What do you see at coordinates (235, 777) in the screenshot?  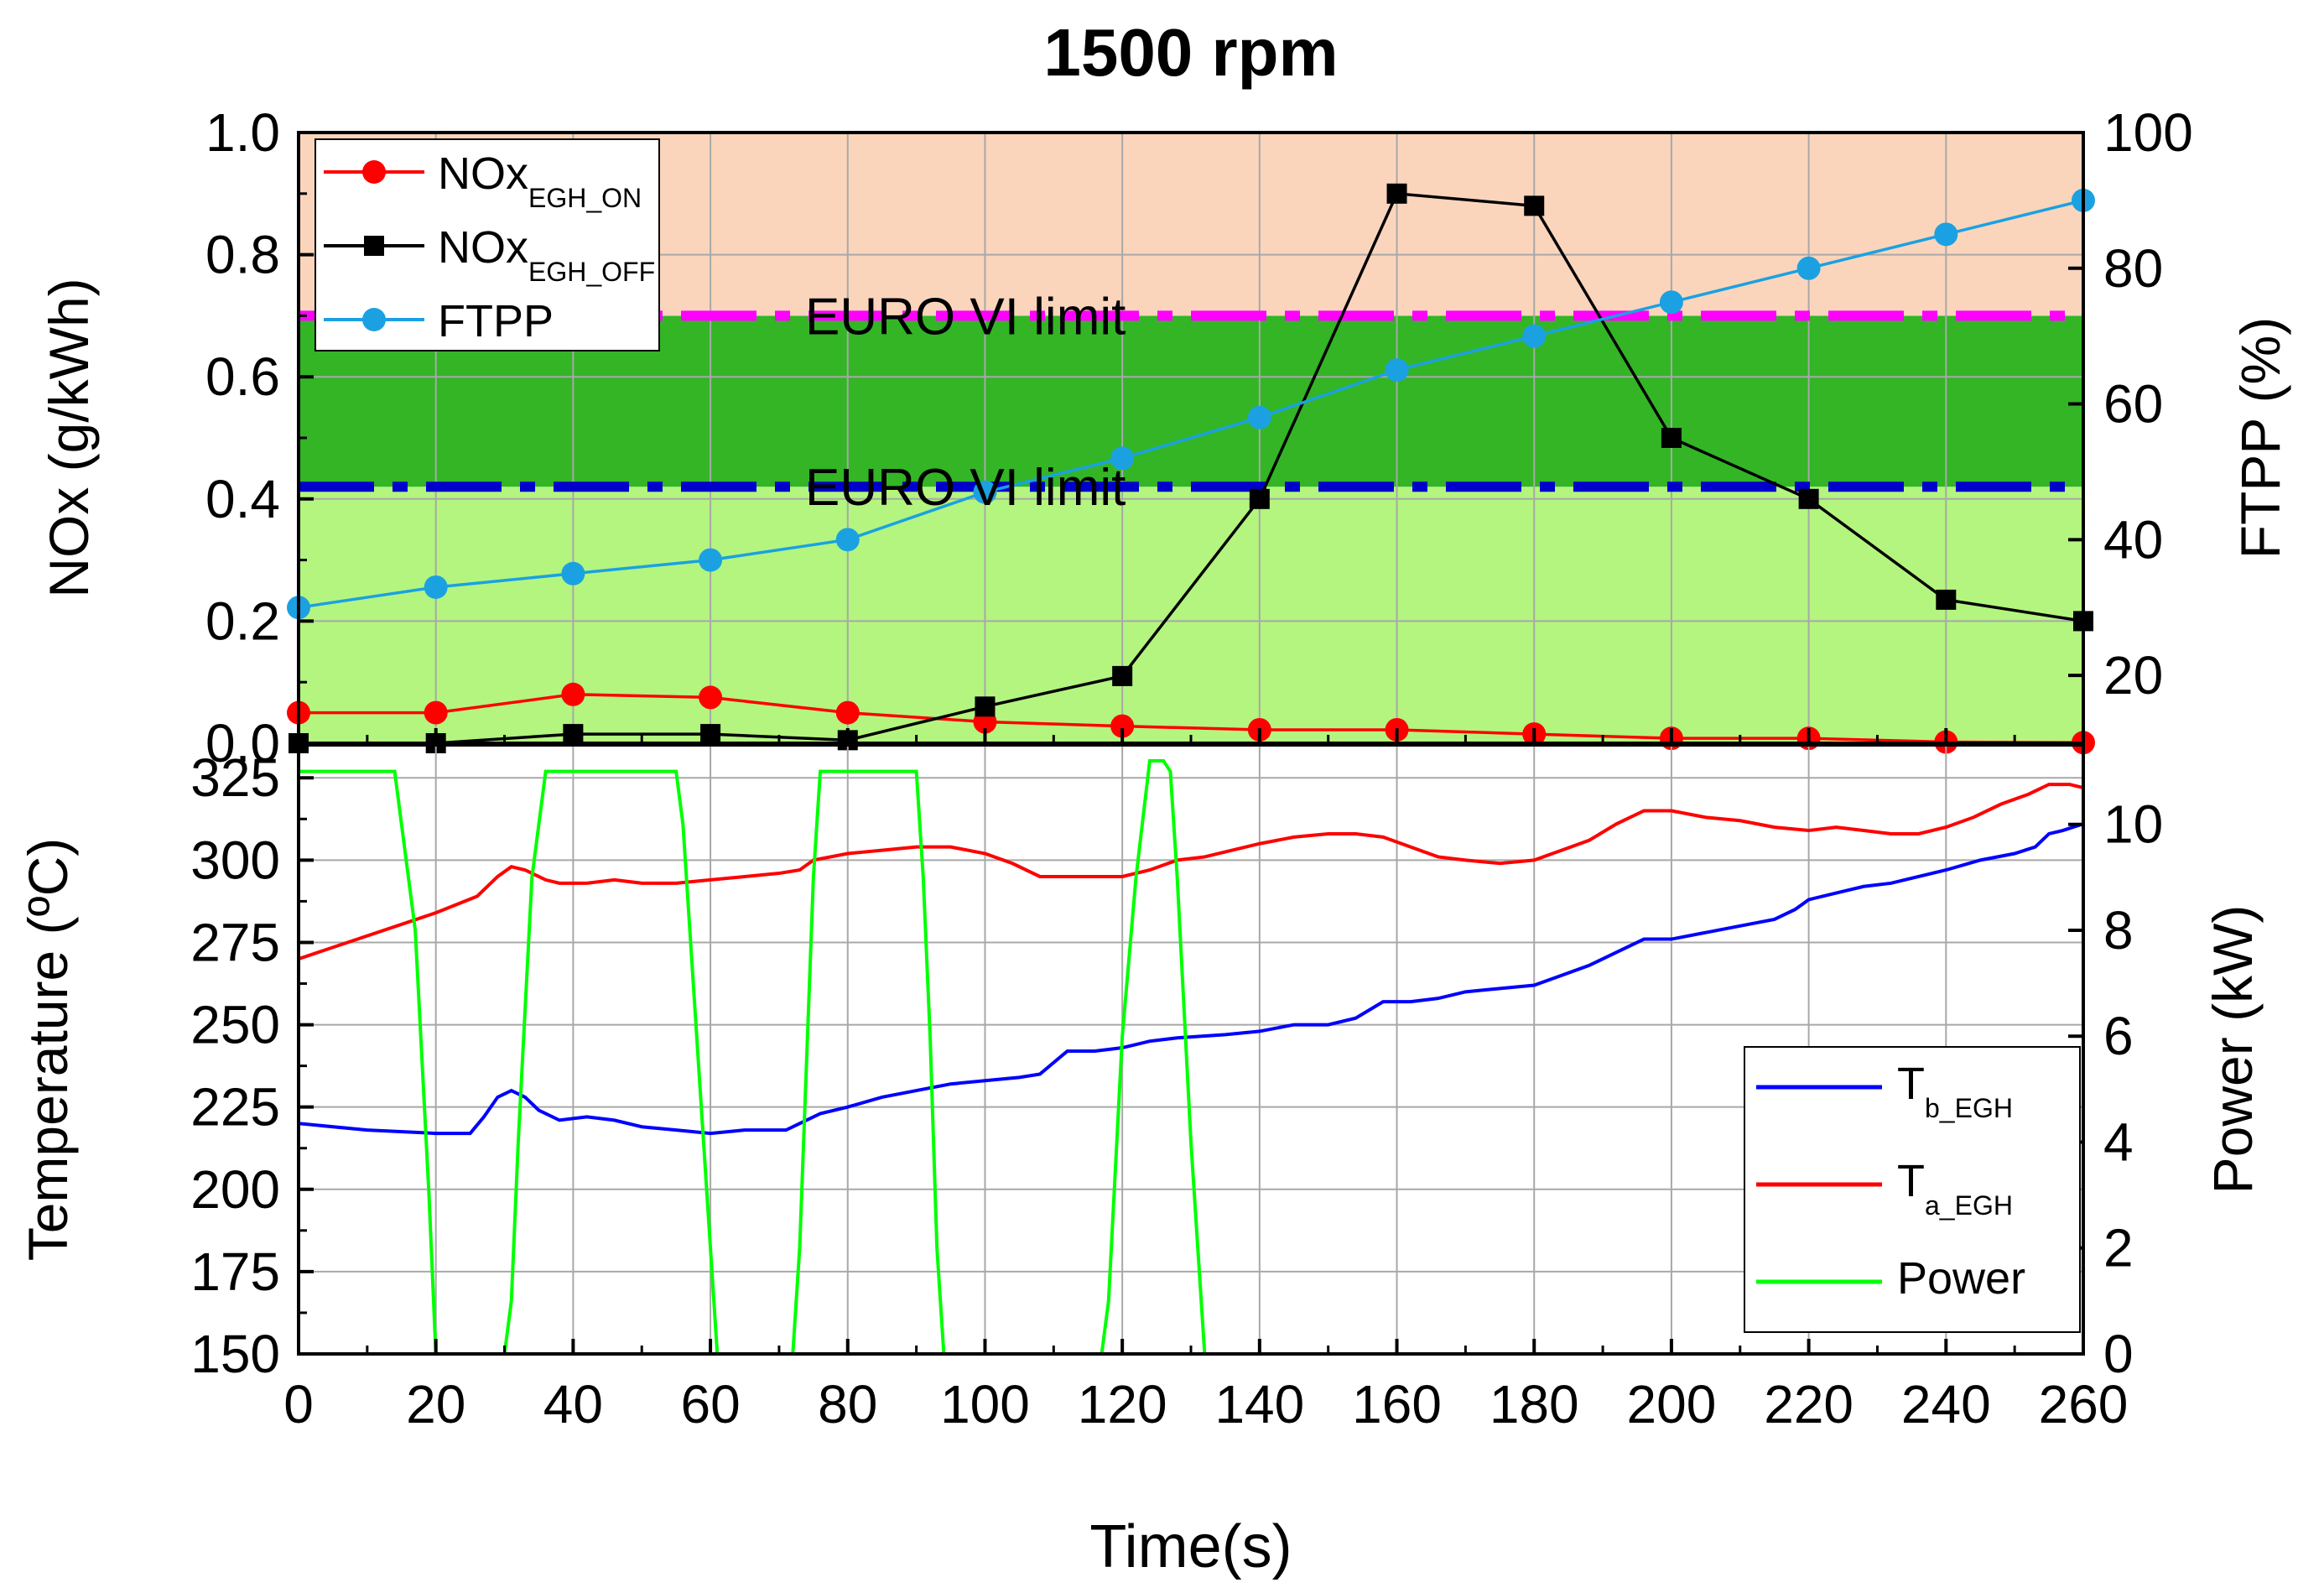 I see `bottom-left-tick-label: 325` at bounding box center [235, 777].